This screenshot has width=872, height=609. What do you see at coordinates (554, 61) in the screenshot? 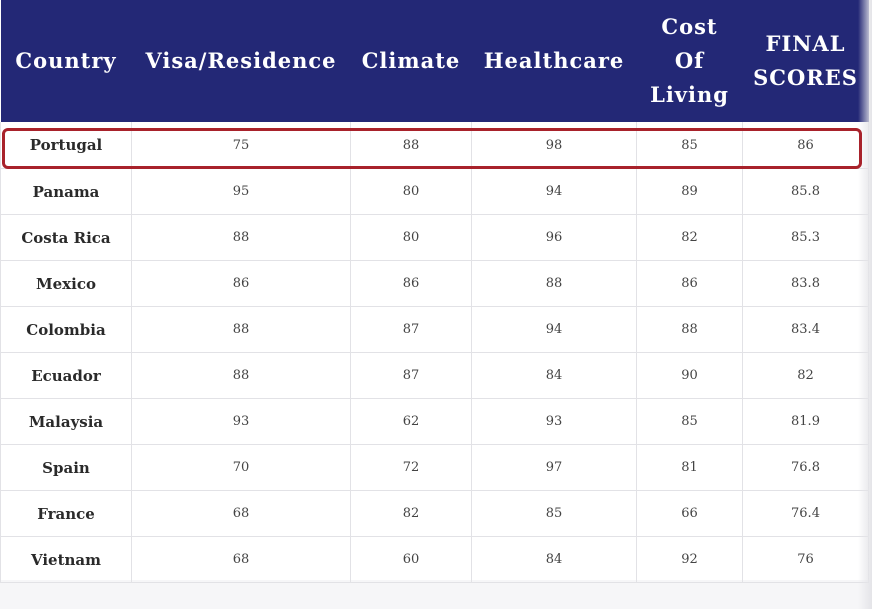
I see `header-healthcare: Healthcare` at bounding box center [554, 61].